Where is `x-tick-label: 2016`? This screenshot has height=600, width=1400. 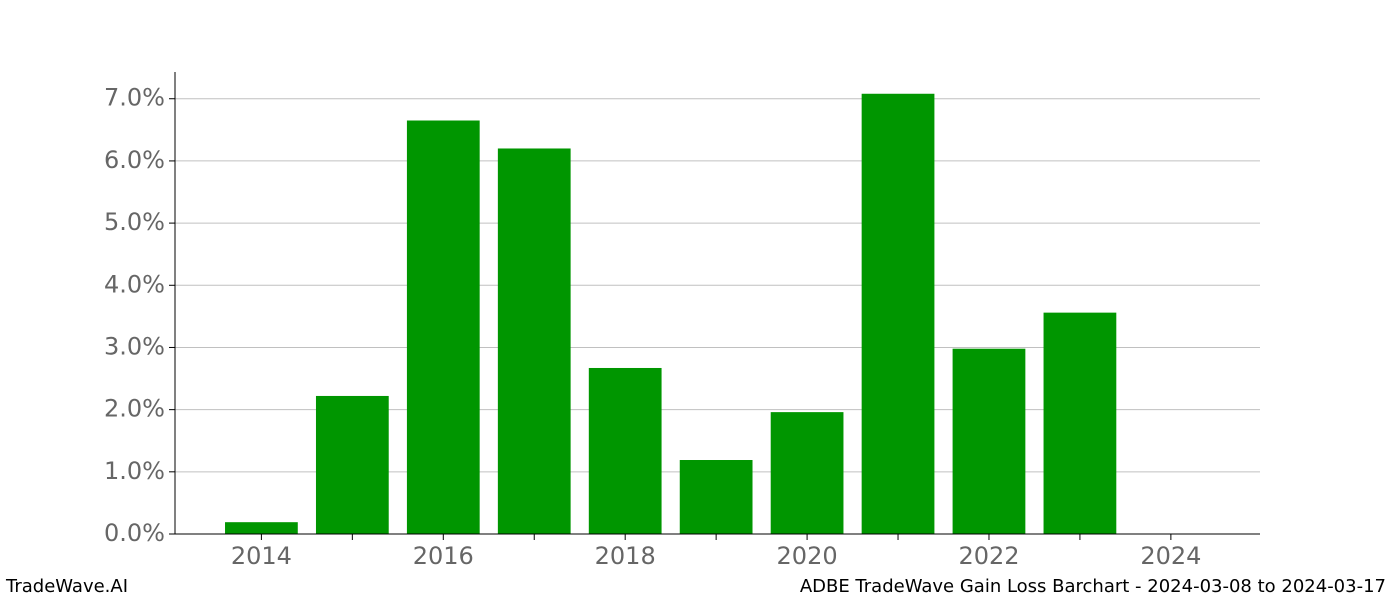
x-tick-label: 2016 is located at coordinates (443, 556).